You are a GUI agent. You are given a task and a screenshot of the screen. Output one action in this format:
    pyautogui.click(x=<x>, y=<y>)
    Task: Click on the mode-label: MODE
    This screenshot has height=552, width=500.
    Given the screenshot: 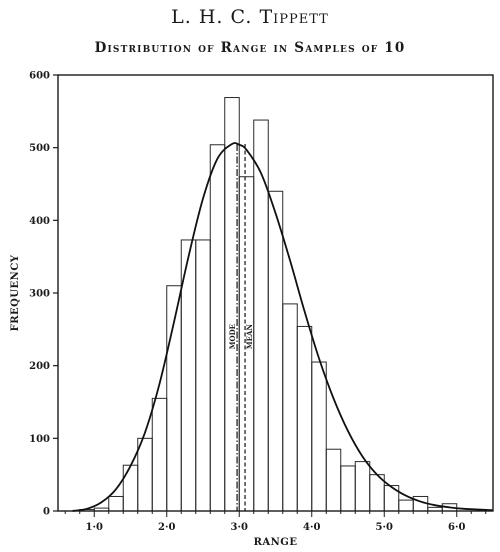 What is the action you would take?
    pyautogui.click(x=232, y=336)
    